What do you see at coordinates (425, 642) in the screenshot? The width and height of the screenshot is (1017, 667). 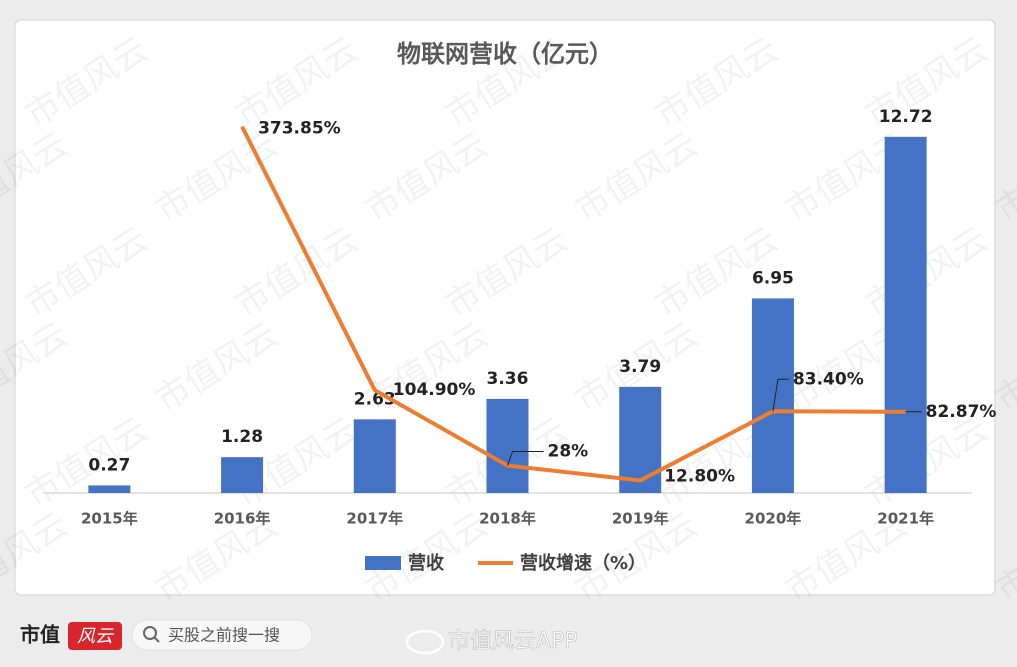 I see `weibo-icon` at bounding box center [425, 642].